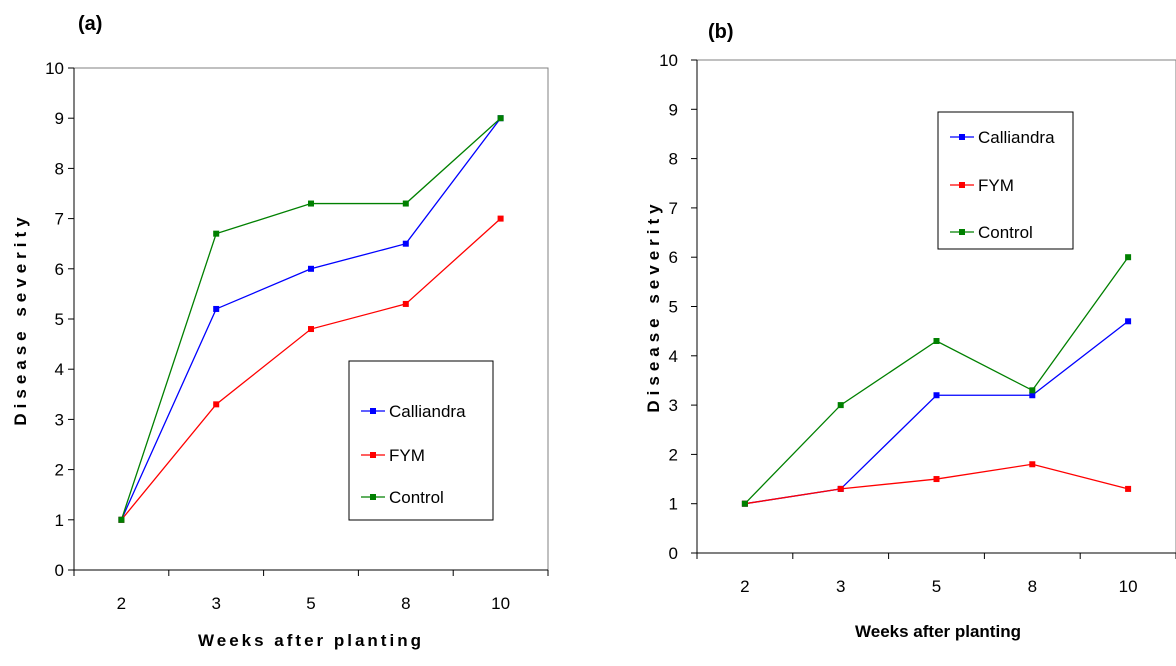  I want to click on panel-label: (b), so click(721, 32).